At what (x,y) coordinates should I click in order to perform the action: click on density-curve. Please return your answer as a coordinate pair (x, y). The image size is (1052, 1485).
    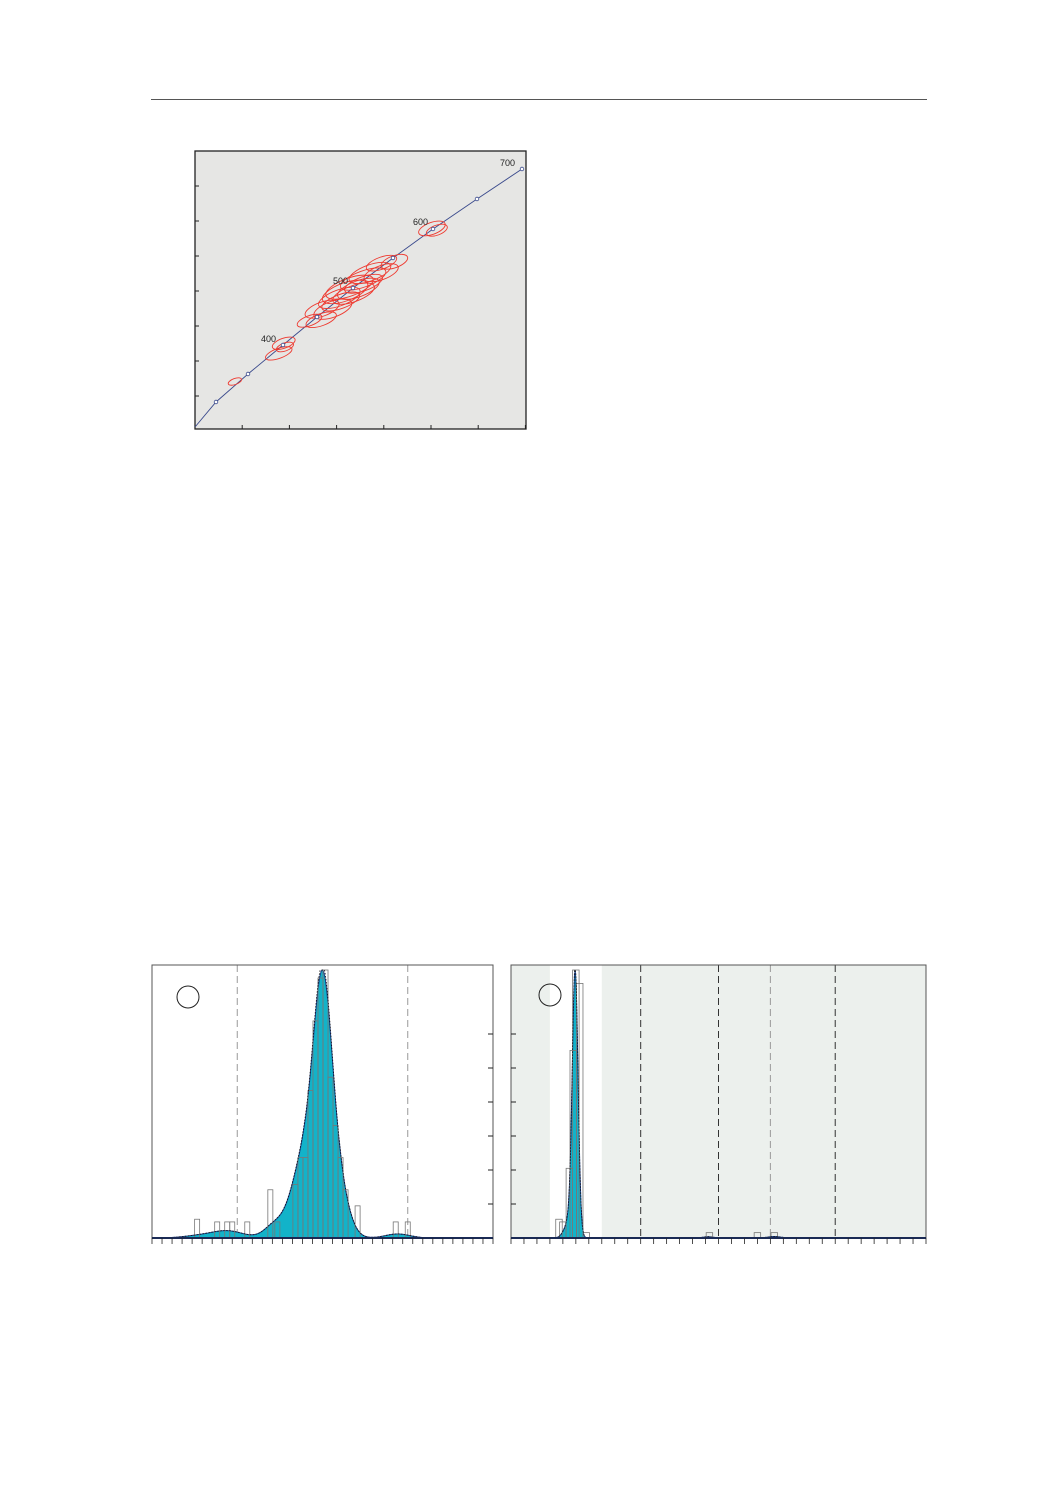
    Looking at the image, I should click on (322, 1104).